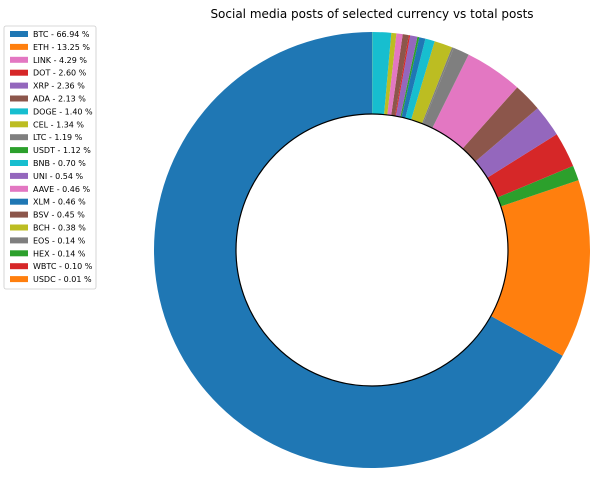  Describe the element at coordinates (59, 163) in the screenshot. I see `legend-label: BNB - 0.70 %` at that location.